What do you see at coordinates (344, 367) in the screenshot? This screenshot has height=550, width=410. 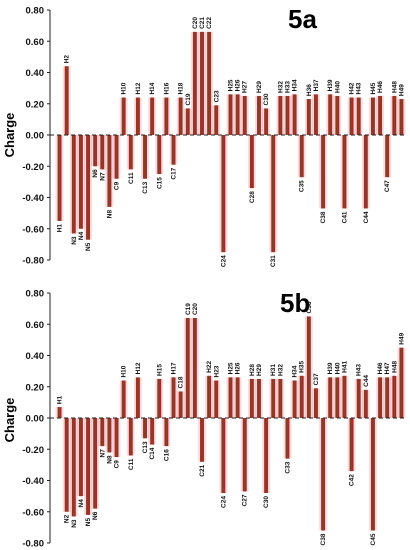 I see `atom-label: H41` at bounding box center [344, 367].